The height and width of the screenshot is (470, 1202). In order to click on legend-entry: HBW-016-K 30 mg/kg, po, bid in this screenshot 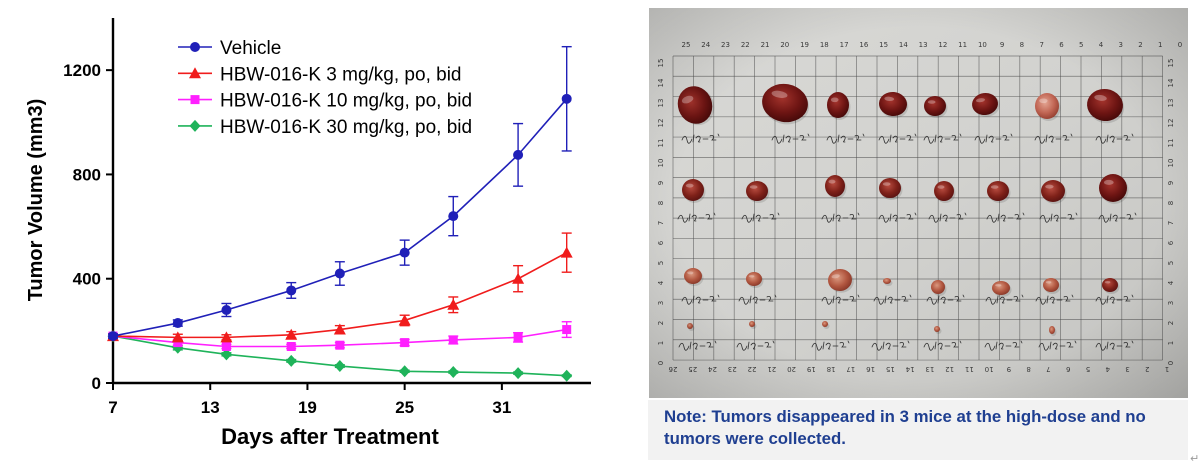, I will do `click(325, 127)`.